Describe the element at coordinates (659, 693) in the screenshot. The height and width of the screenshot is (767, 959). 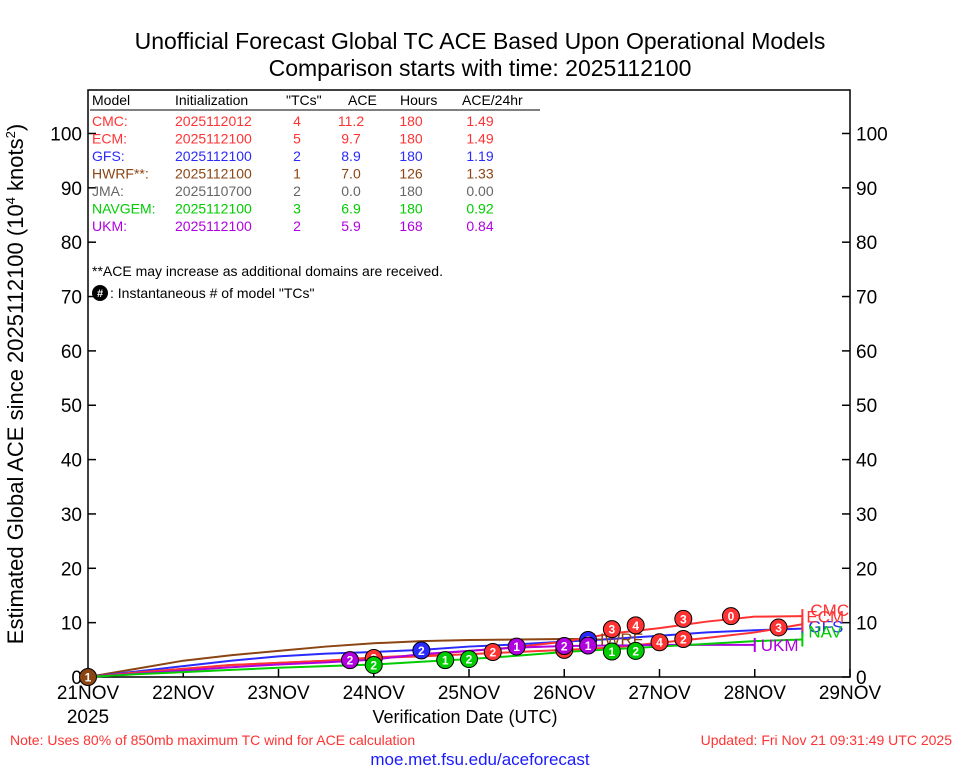
I see `x-tick-label: 27NOV` at that location.